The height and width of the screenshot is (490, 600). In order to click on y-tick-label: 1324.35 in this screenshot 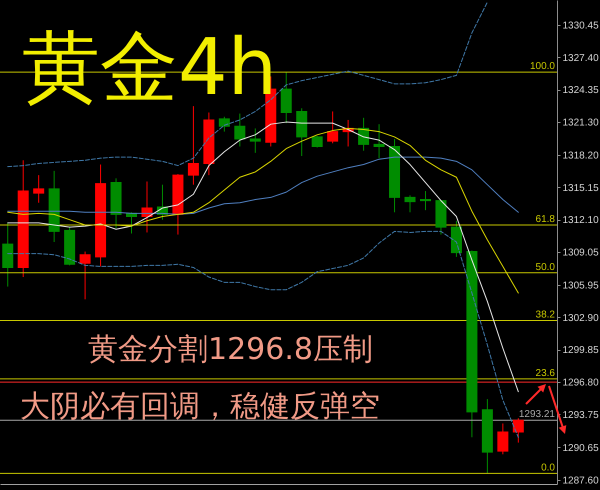, I will do `click(581, 90)`.